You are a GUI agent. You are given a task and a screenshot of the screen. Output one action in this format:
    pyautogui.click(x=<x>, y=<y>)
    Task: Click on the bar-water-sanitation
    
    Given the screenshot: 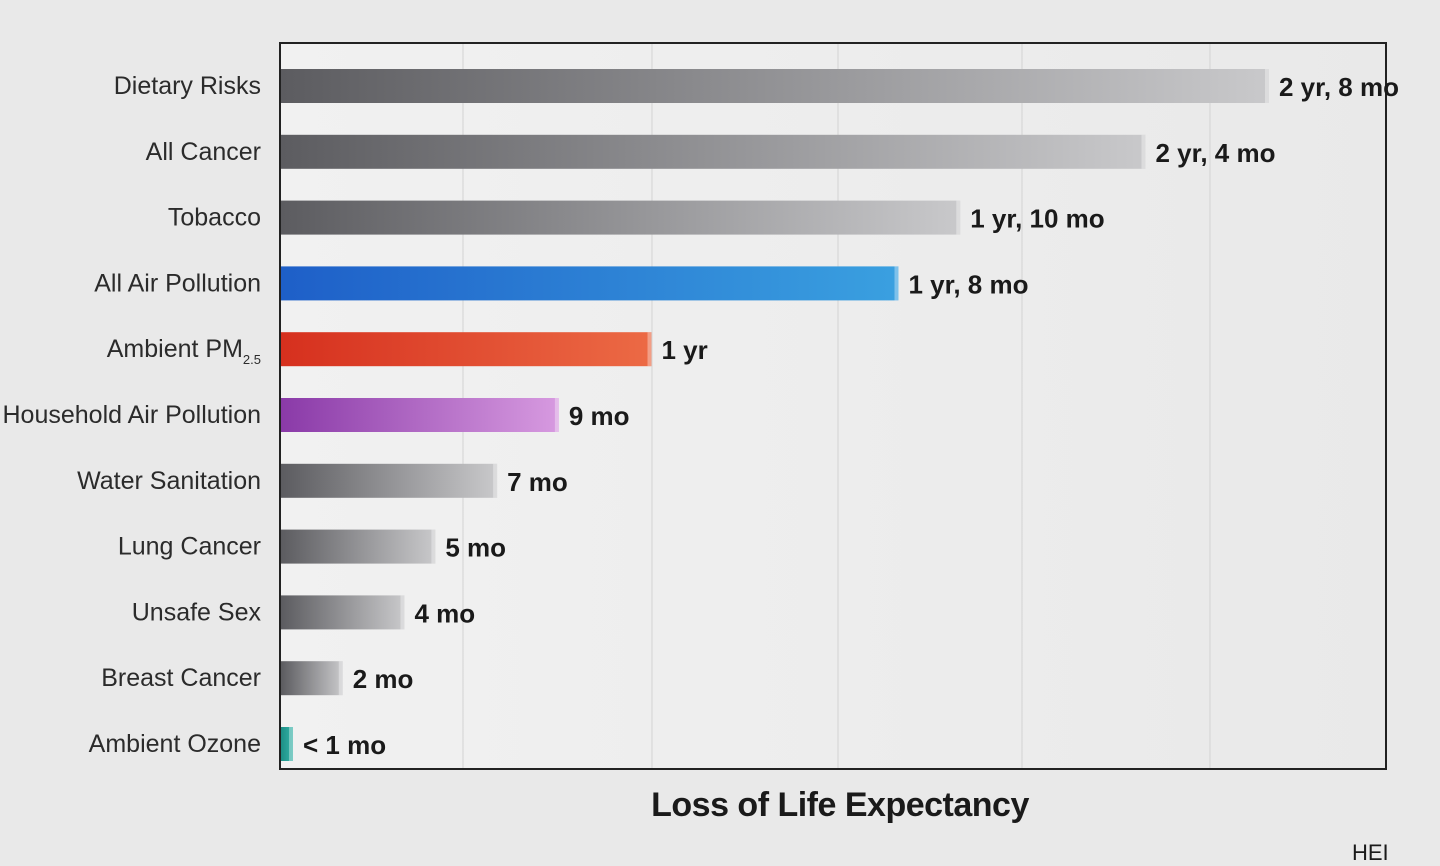 What is the action you would take?
    pyautogui.click(x=389, y=480)
    